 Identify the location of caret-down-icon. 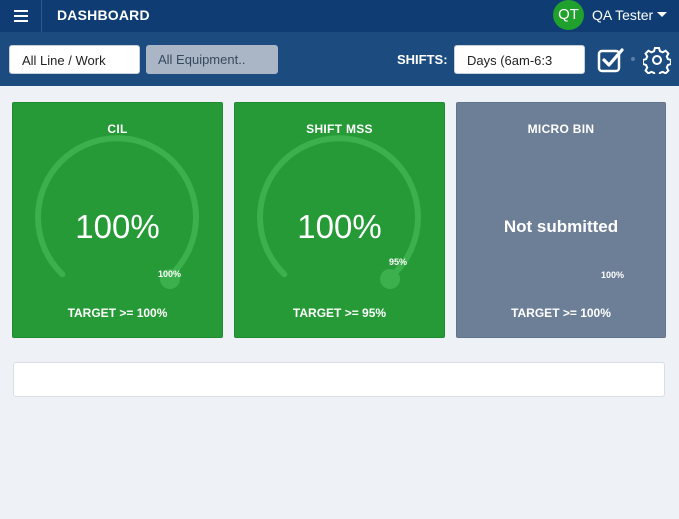
(662, 14).